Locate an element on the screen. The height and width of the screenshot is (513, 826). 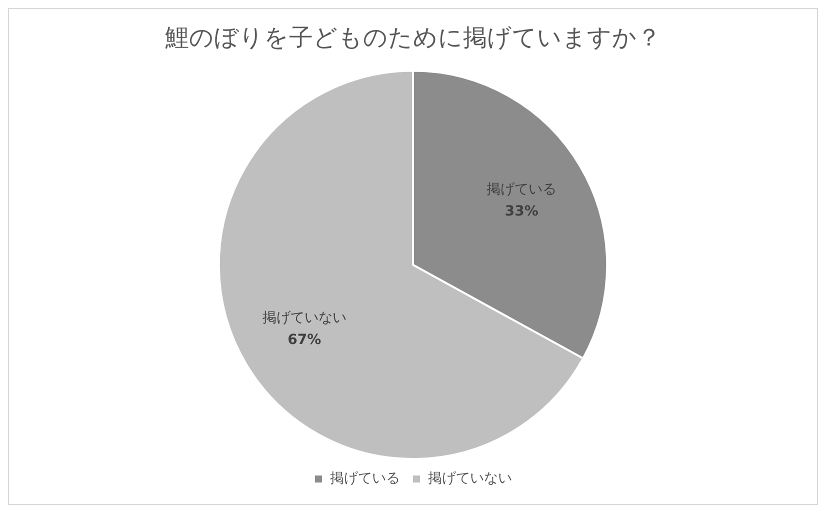
legend-label: 掲げていない is located at coordinates (470, 478).